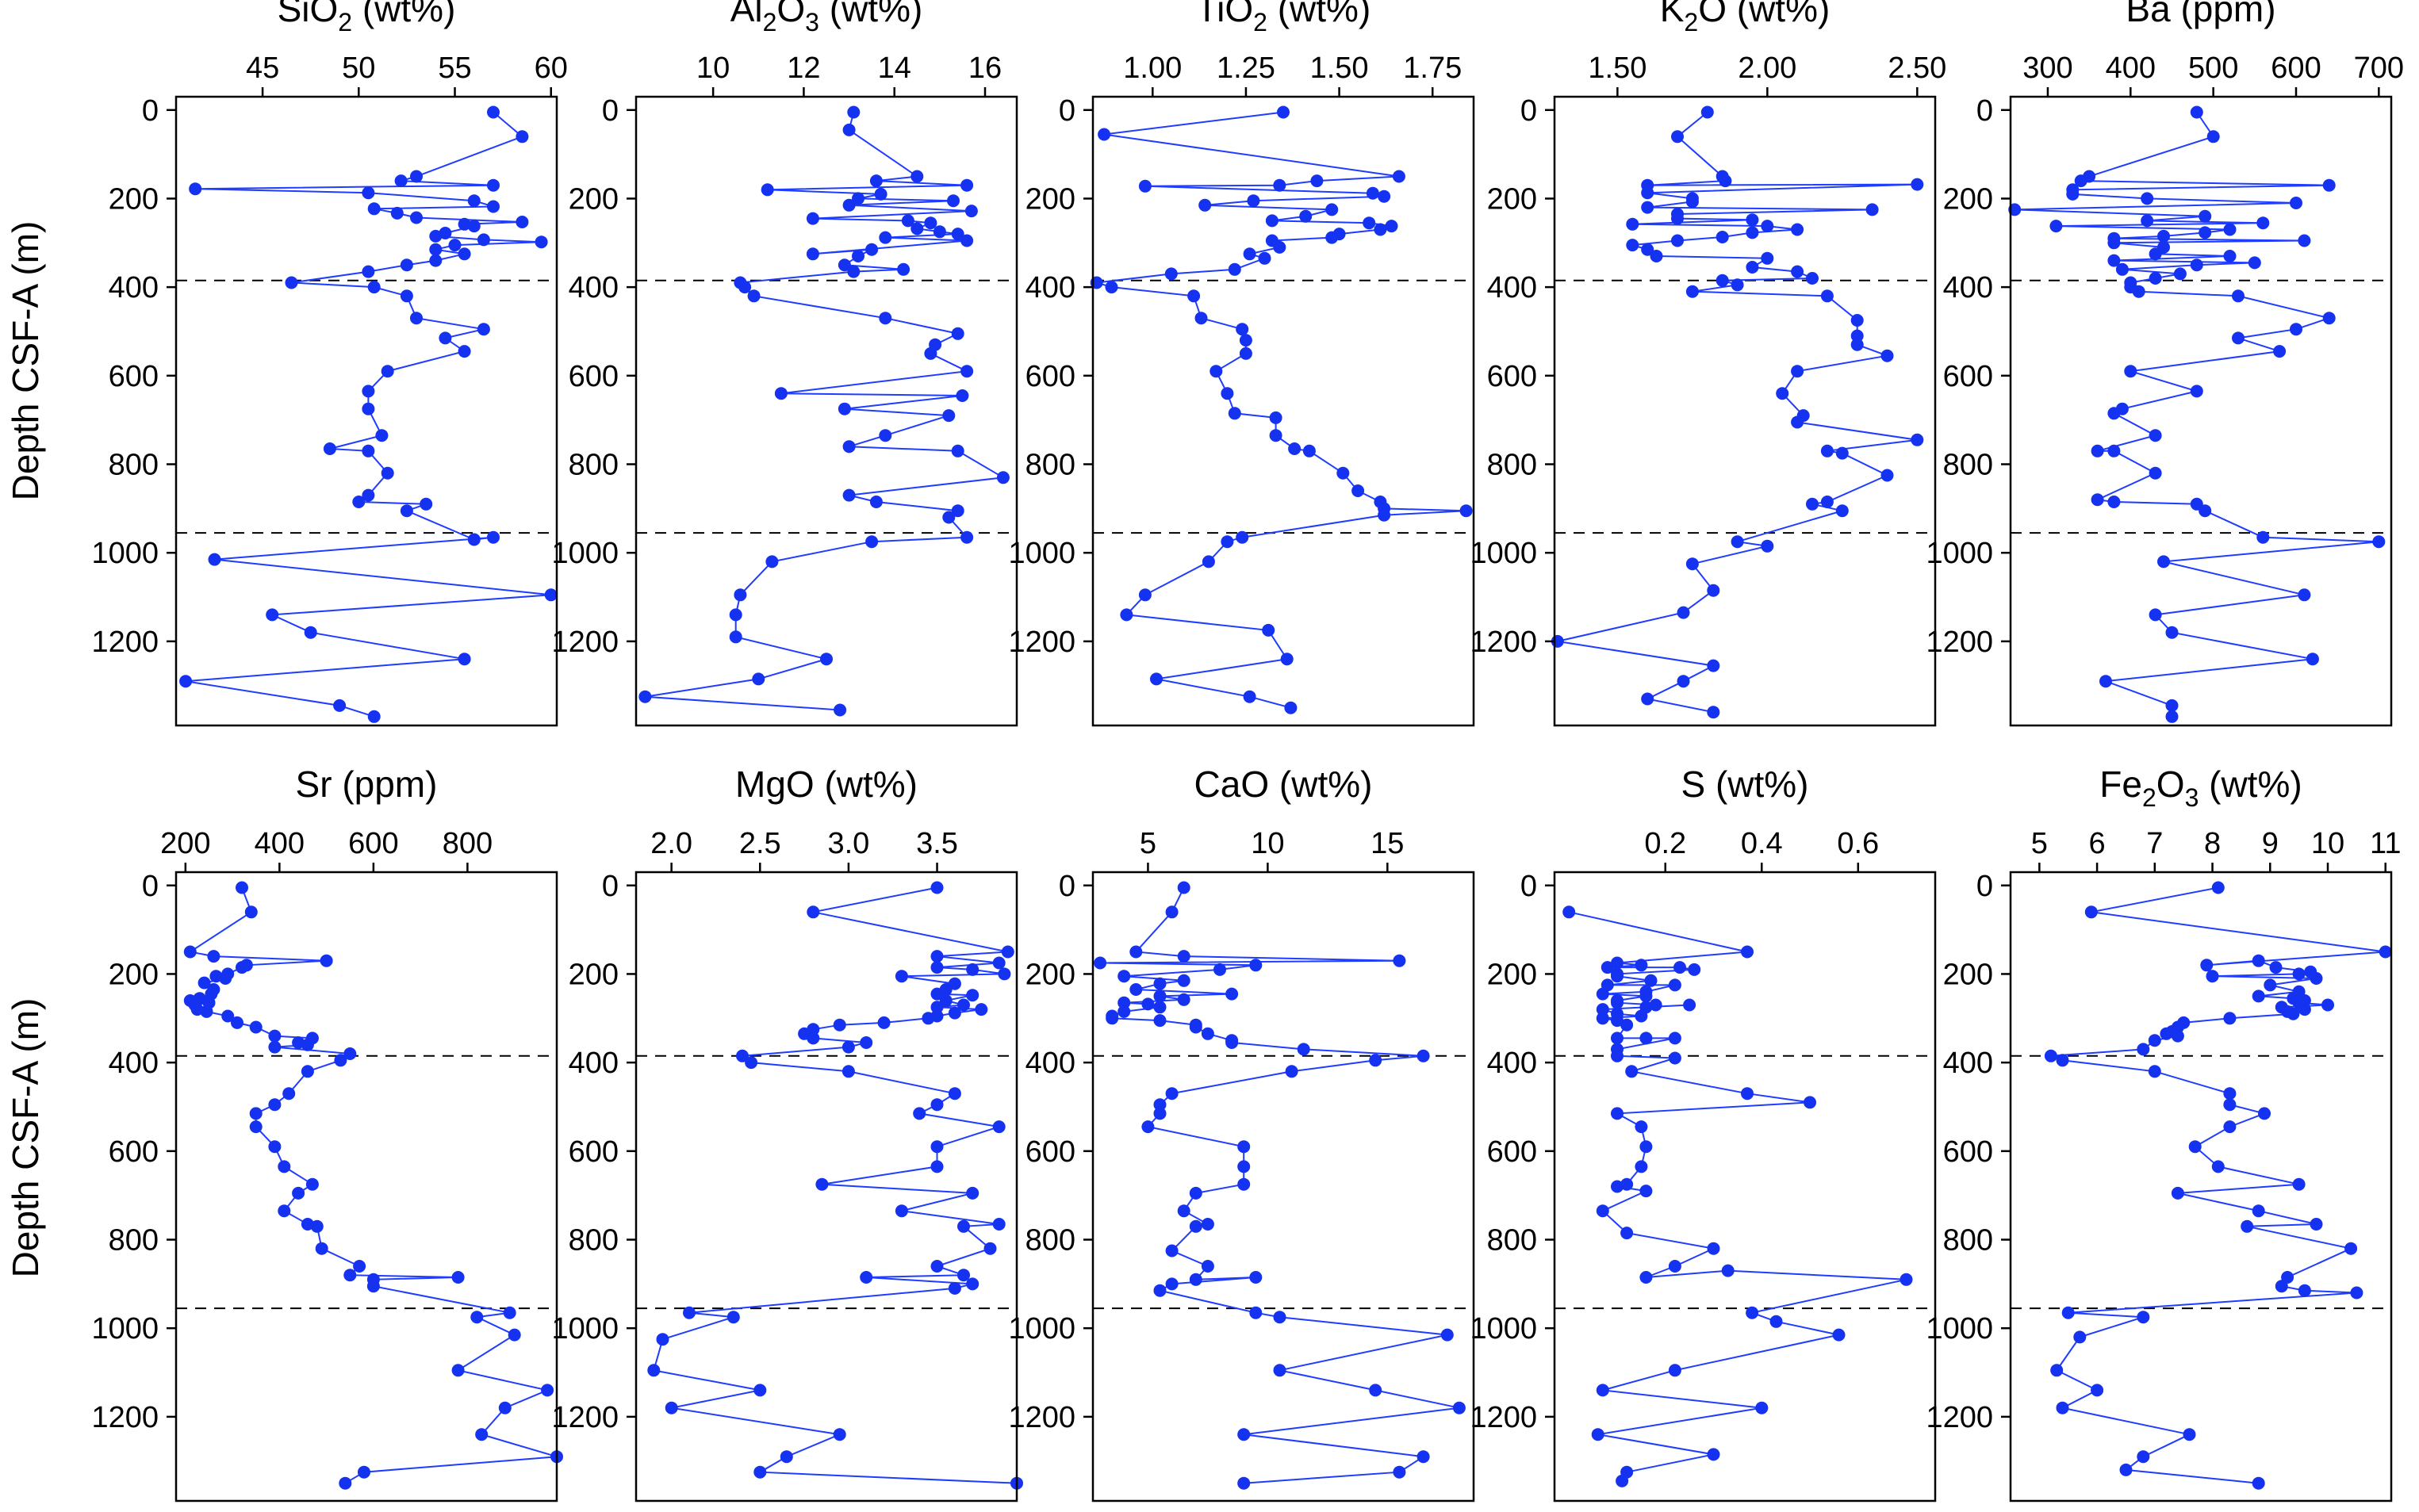  What do you see at coordinates (1691, 22) in the screenshot?
I see `panel-title-part: 2` at bounding box center [1691, 22].